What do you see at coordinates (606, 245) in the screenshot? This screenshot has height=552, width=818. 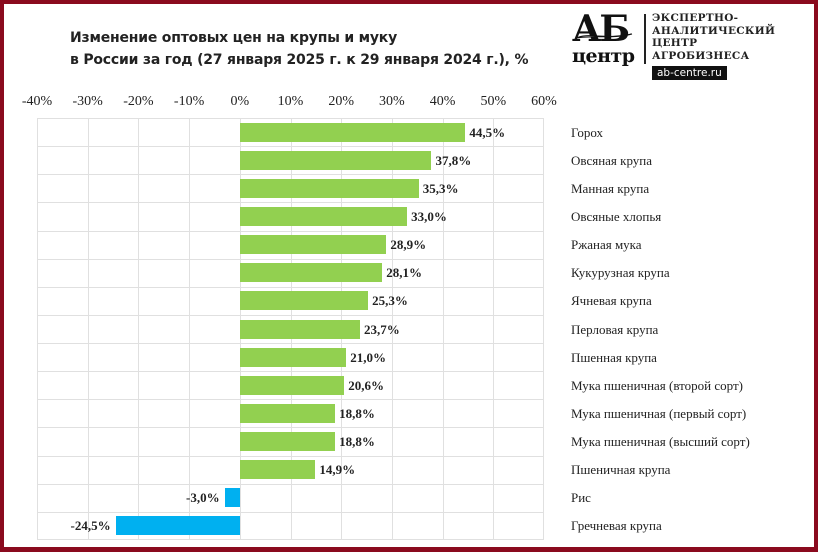 I see `category-label: Ржаная мука` at bounding box center [606, 245].